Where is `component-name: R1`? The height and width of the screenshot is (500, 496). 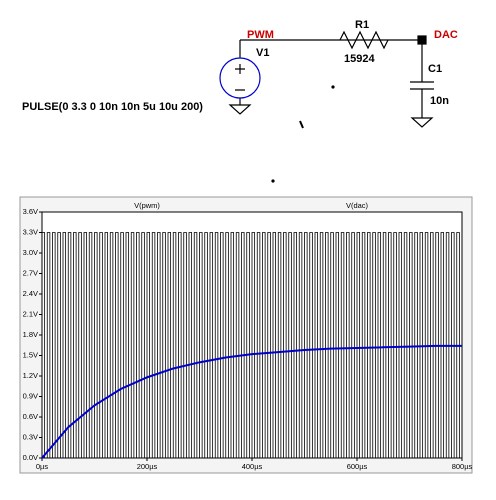
component-name: R1 is located at coordinates (362, 25).